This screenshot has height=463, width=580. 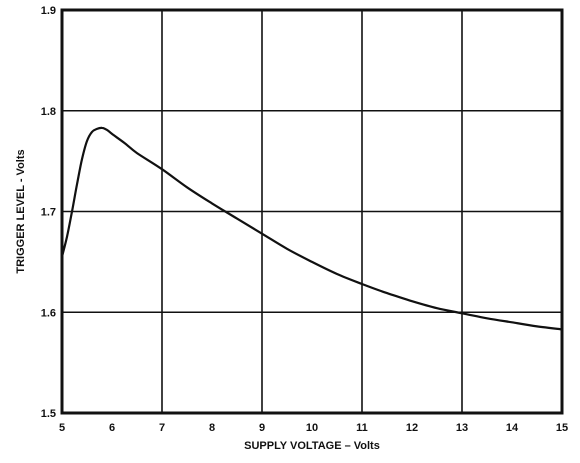 I want to click on x-tick-label: 5, so click(x=62, y=428).